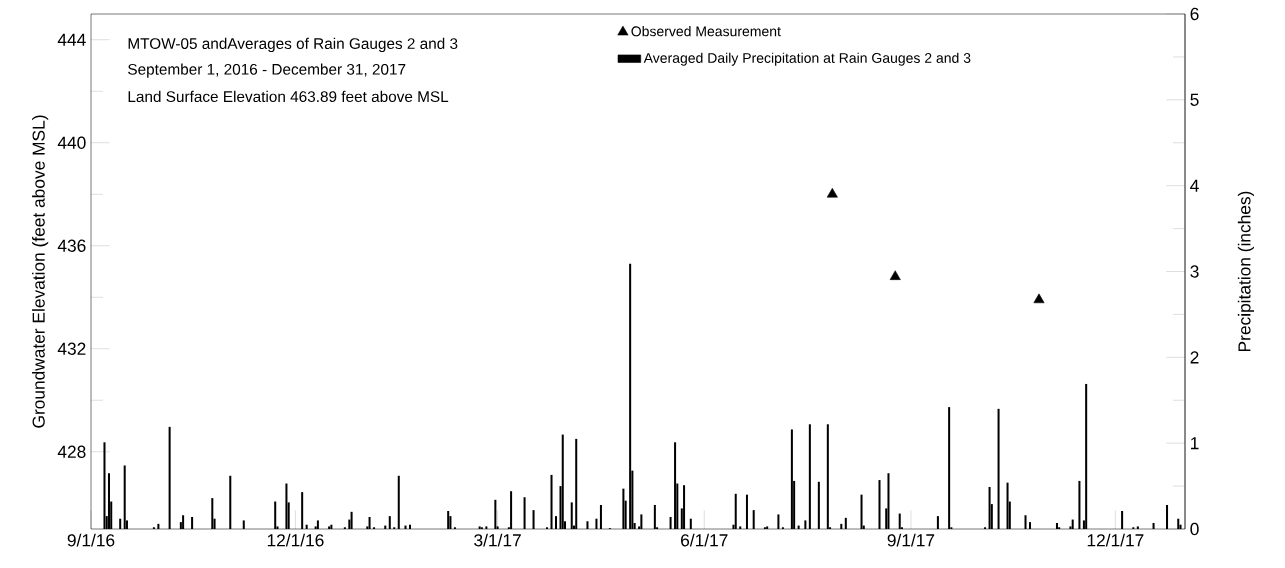 Image resolution: width=1285 pixels, height=568 pixels. I want to click on bar, so click(1178, 523).